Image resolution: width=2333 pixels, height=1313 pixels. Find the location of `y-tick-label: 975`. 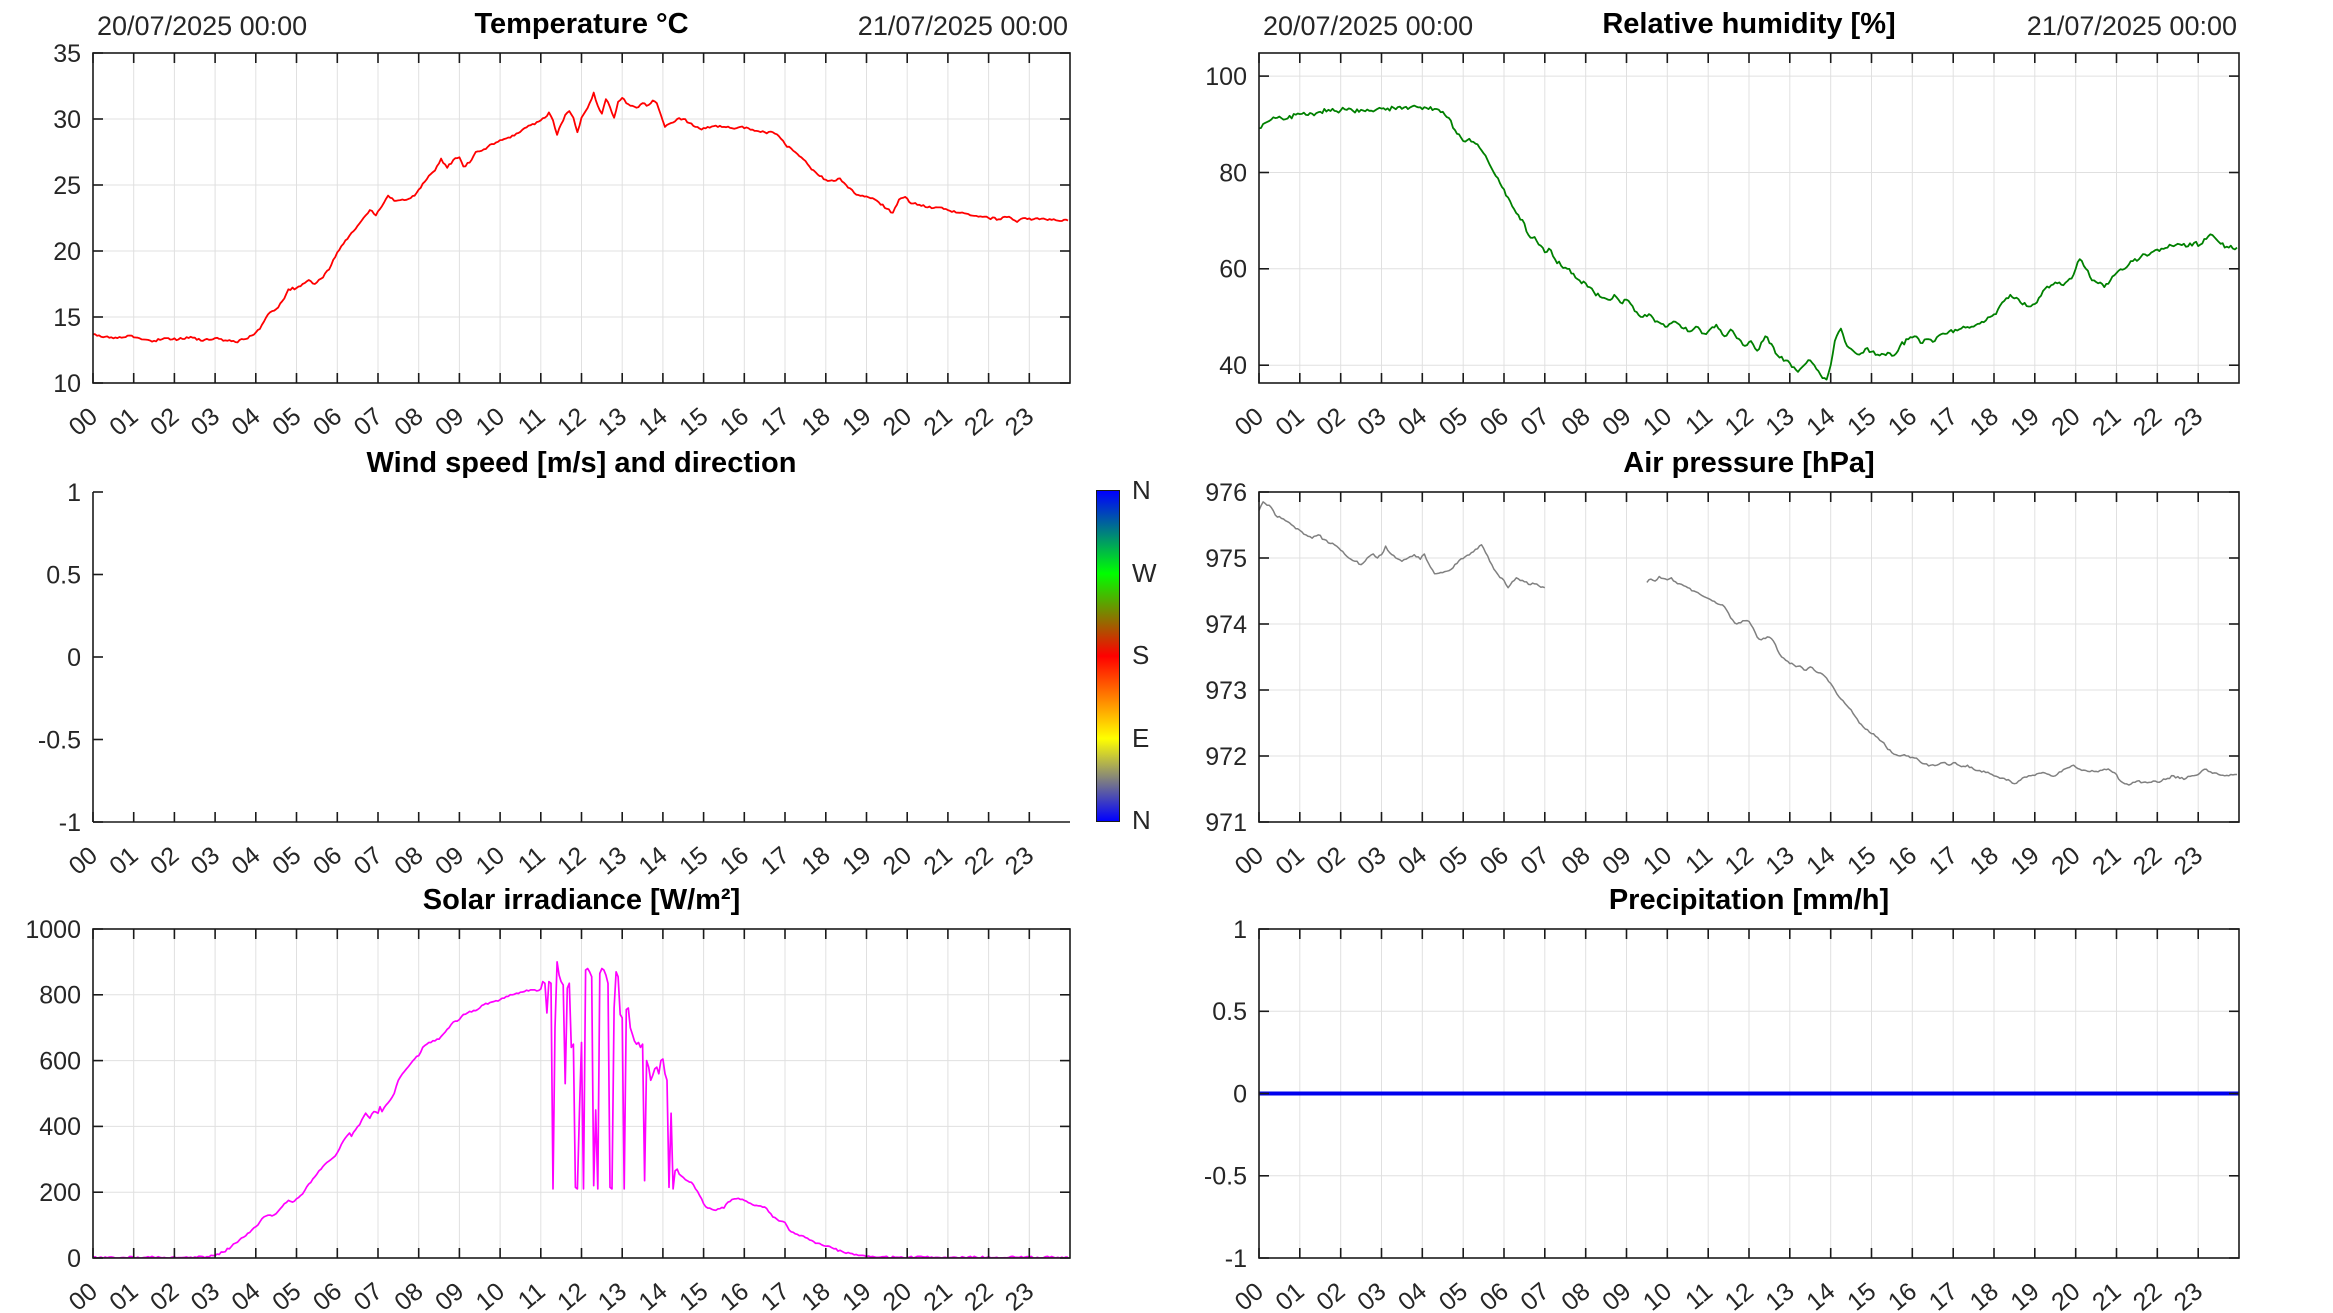

y-tick-label: 975 is located at coordinates (1226, 559).